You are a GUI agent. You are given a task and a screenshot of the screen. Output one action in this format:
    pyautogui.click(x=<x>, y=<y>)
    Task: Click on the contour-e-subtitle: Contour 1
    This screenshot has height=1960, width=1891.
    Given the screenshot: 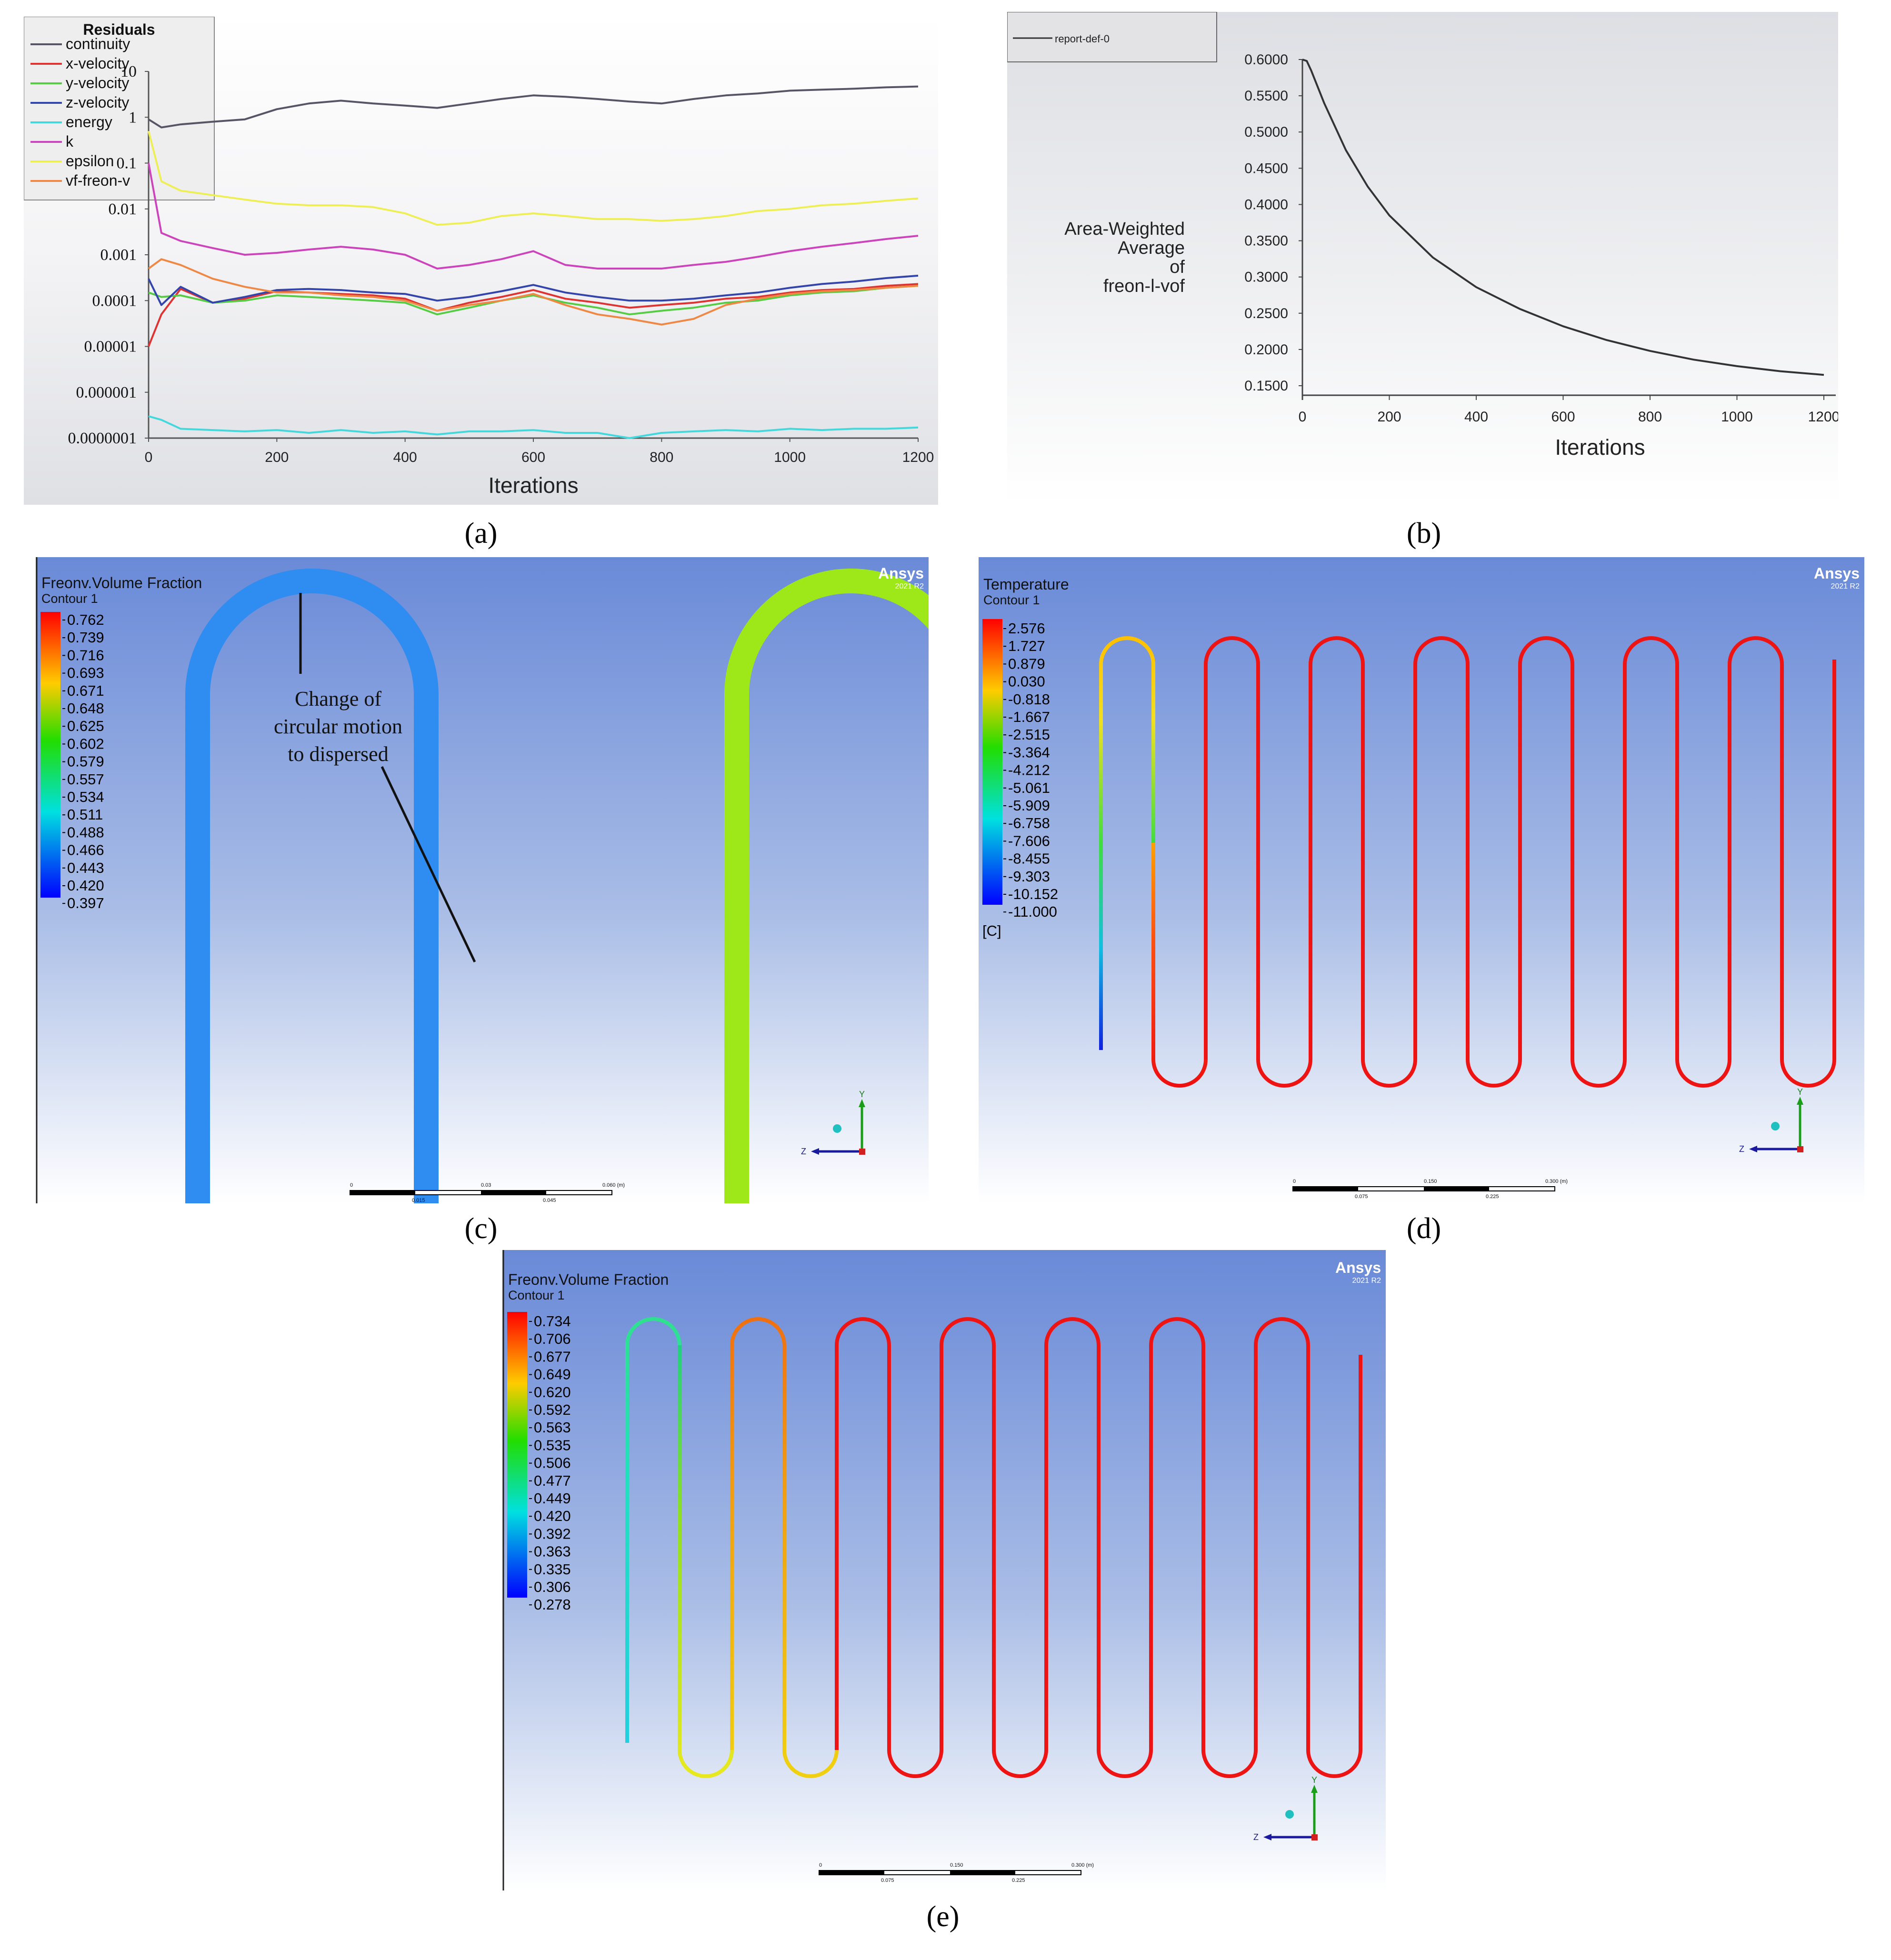 What is the action you would take?
    pyautogui.click(x=536, y=1295)
    